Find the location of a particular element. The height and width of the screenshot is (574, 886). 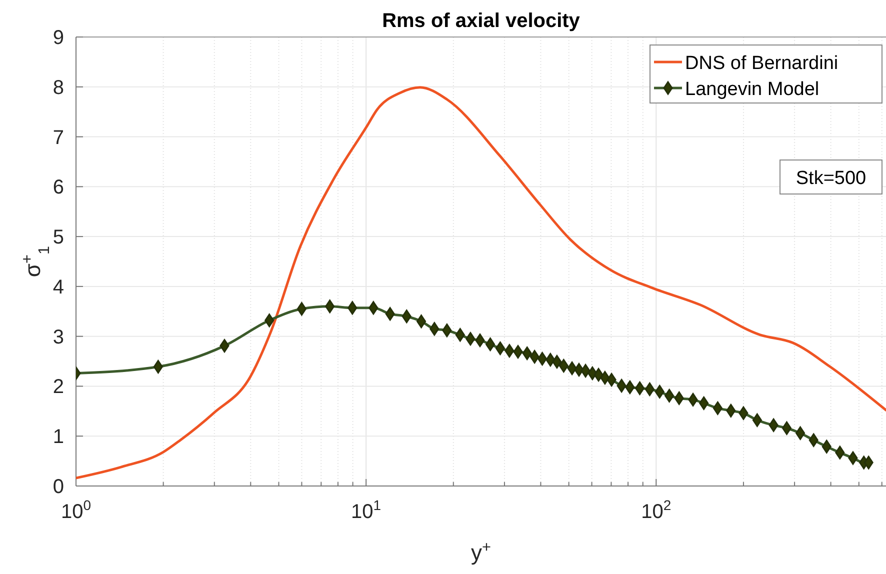

y-tick-label: 0 is located at coordinates (58, 487).